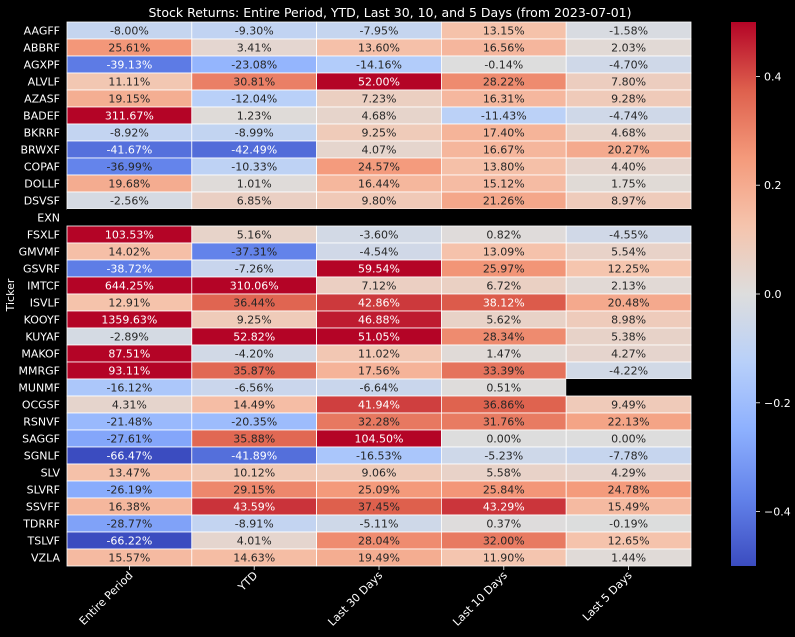  Describe the element at coordinates (42, 320) in the screenshot. I see `y-tick-label: KOOYF` at that location.